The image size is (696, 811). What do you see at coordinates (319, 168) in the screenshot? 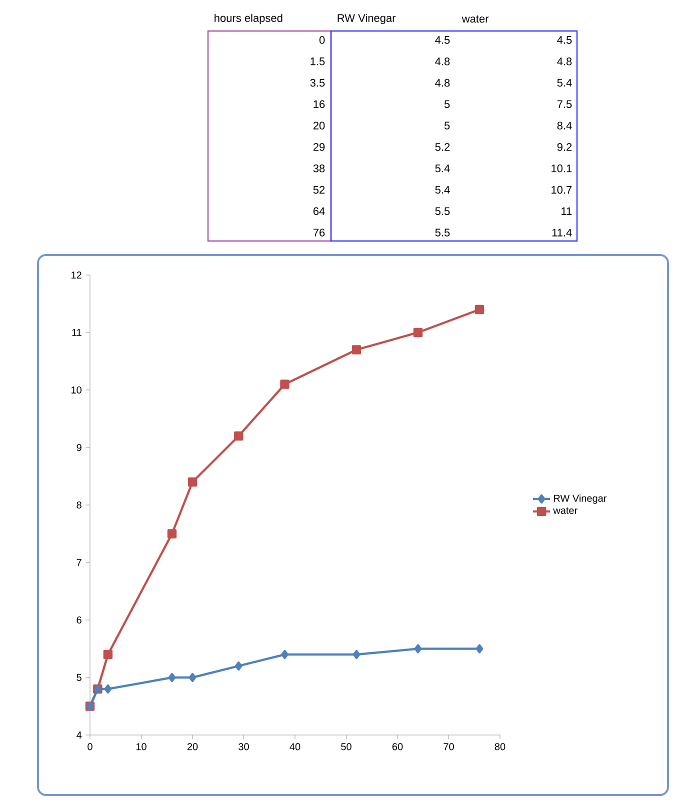
I see `text: 38` at bounding box center [319, 168].